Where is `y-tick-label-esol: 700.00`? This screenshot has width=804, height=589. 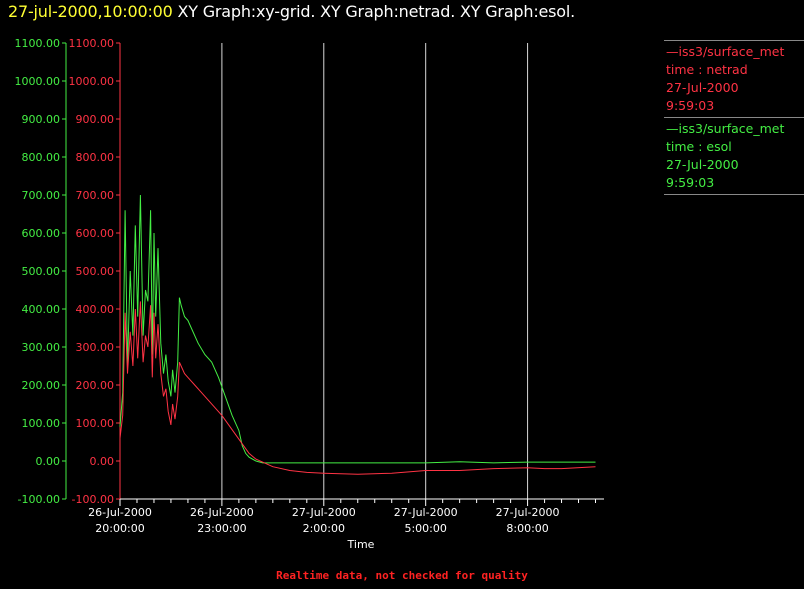 y-tick-label-esol: 700.00 is located at coordinates (41, 195).